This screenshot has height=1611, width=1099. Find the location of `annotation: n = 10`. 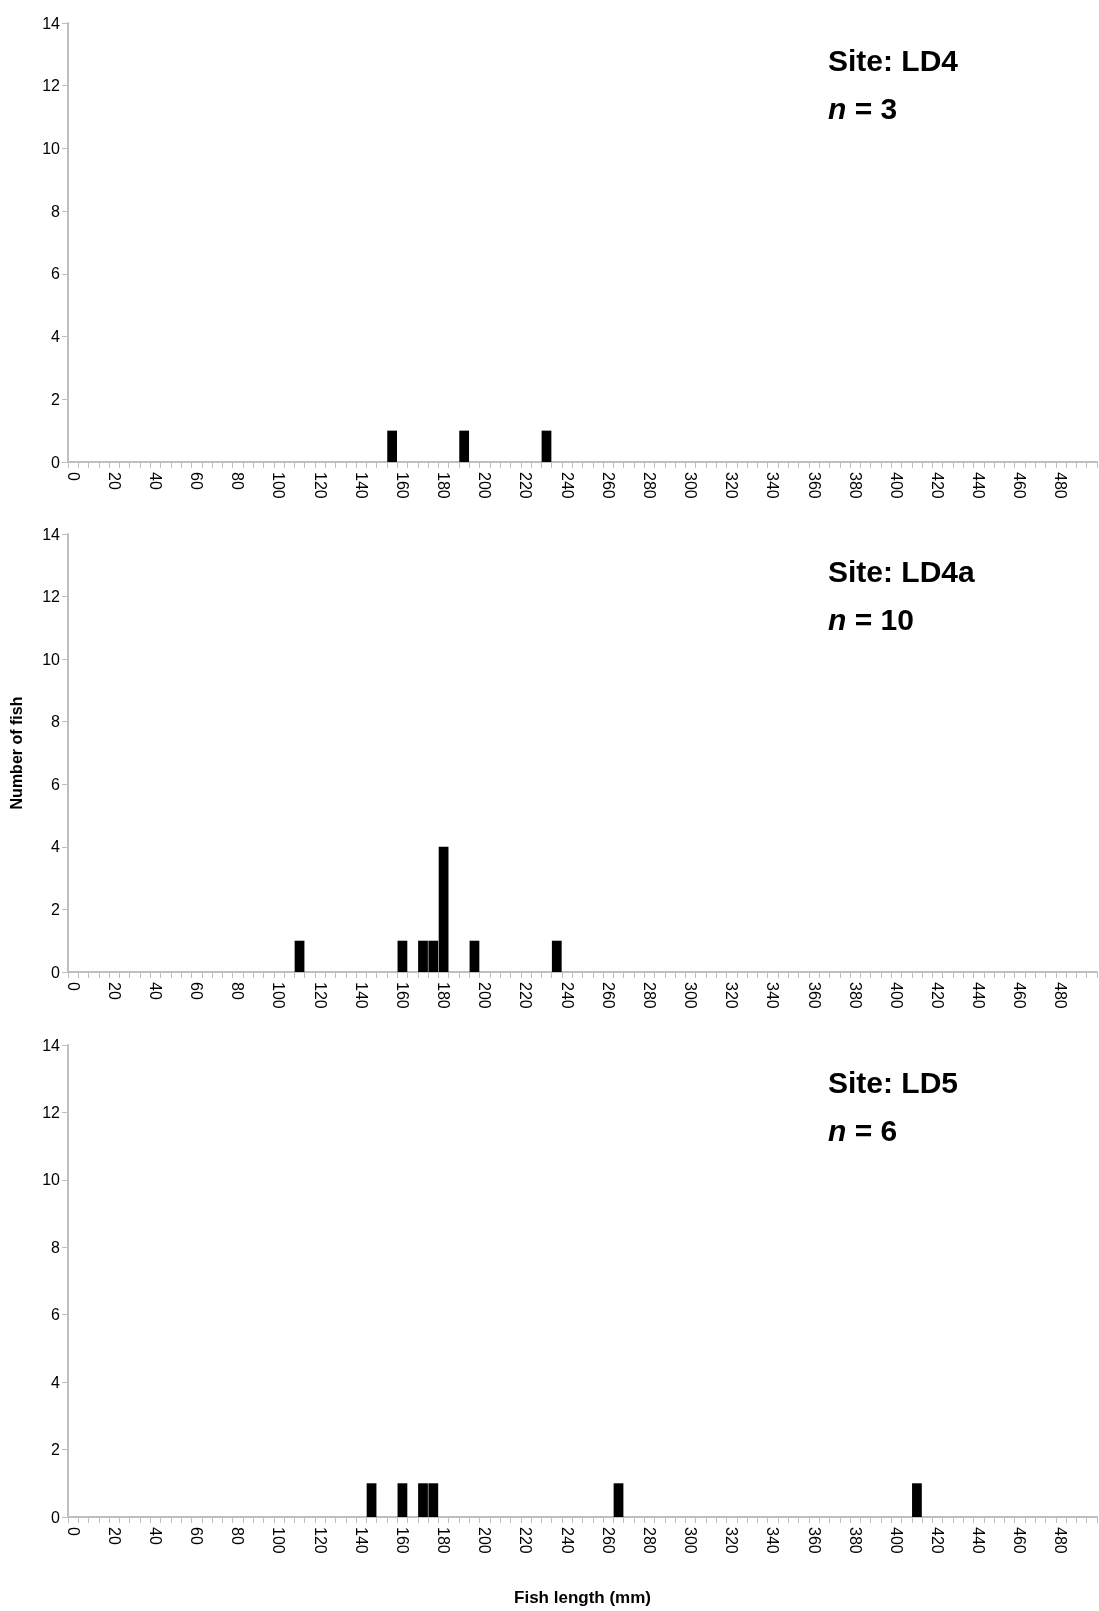

annotation: n = 10 is located at coordinates (871, 619).